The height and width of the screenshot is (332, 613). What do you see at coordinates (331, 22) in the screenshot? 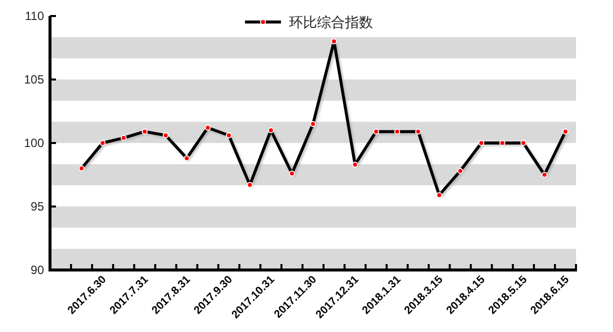
I see `legend-label: 环比综合指数` at bounding box center [331, 22].